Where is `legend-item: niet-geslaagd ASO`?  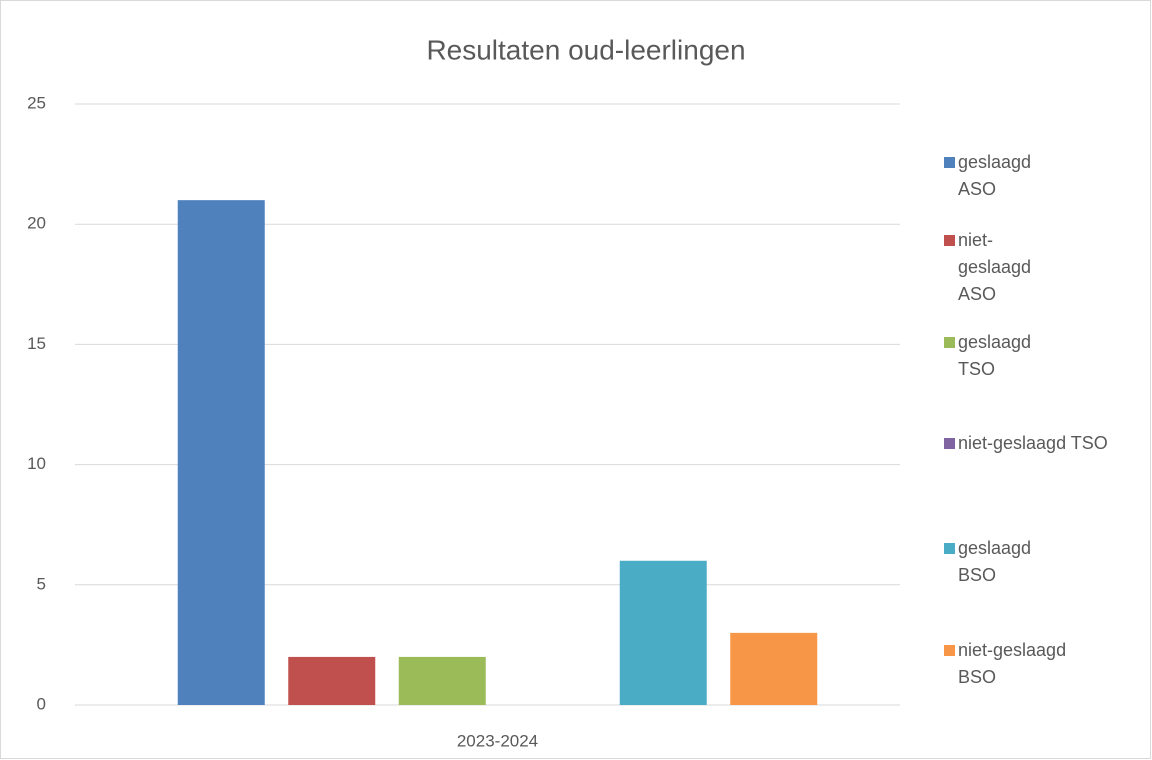
legend-item: niet-geslaagd ASO is located at coordinates (989, 267).